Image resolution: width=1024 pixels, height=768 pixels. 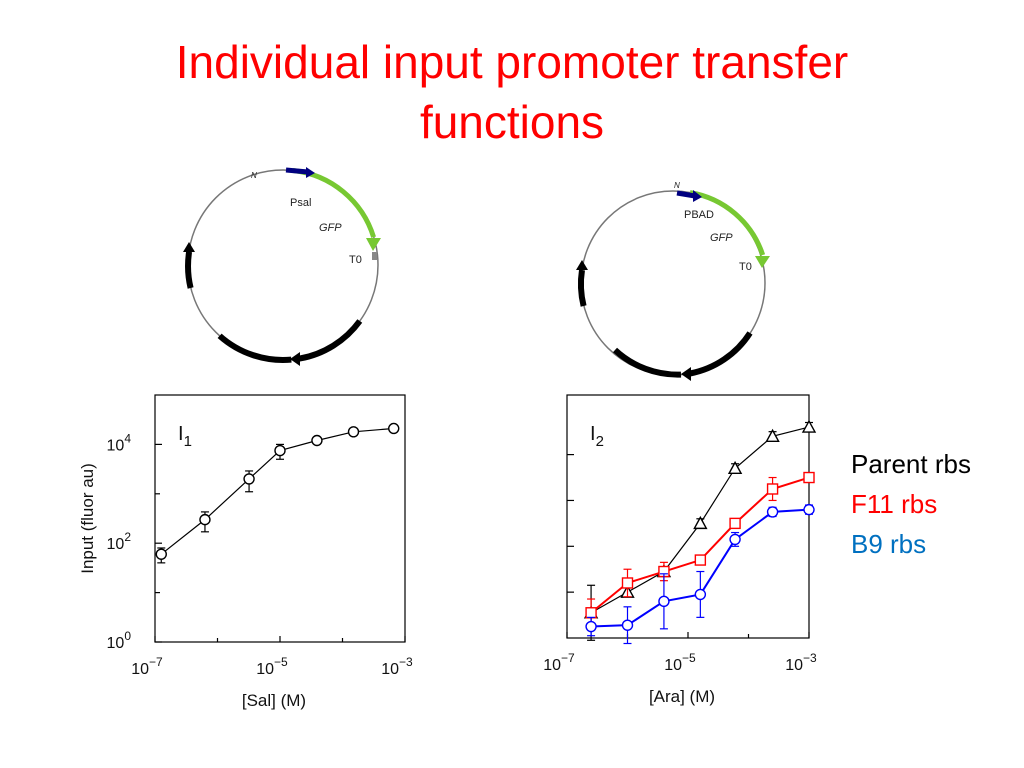 I want to click on y-tick-label: 10⁰, so click(x=119, y=640).